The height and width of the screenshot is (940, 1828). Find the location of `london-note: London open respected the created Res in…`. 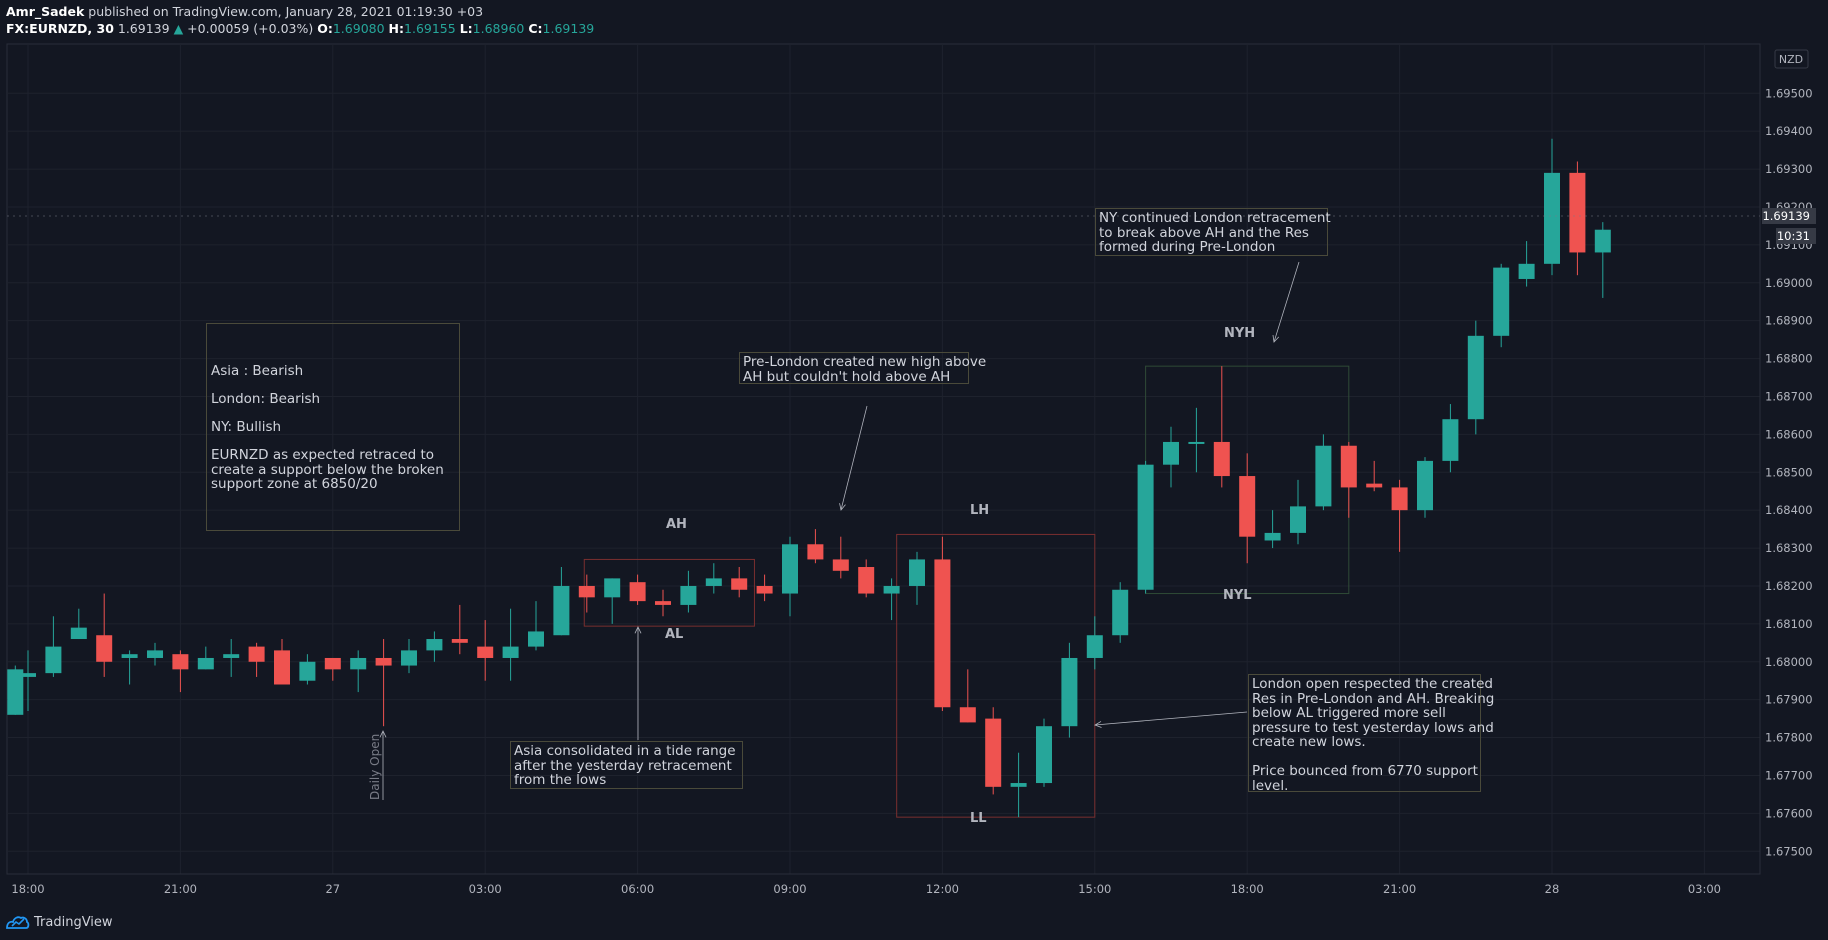

london-note: London open respected the created Res in… is located at coordinates (1371, 734).